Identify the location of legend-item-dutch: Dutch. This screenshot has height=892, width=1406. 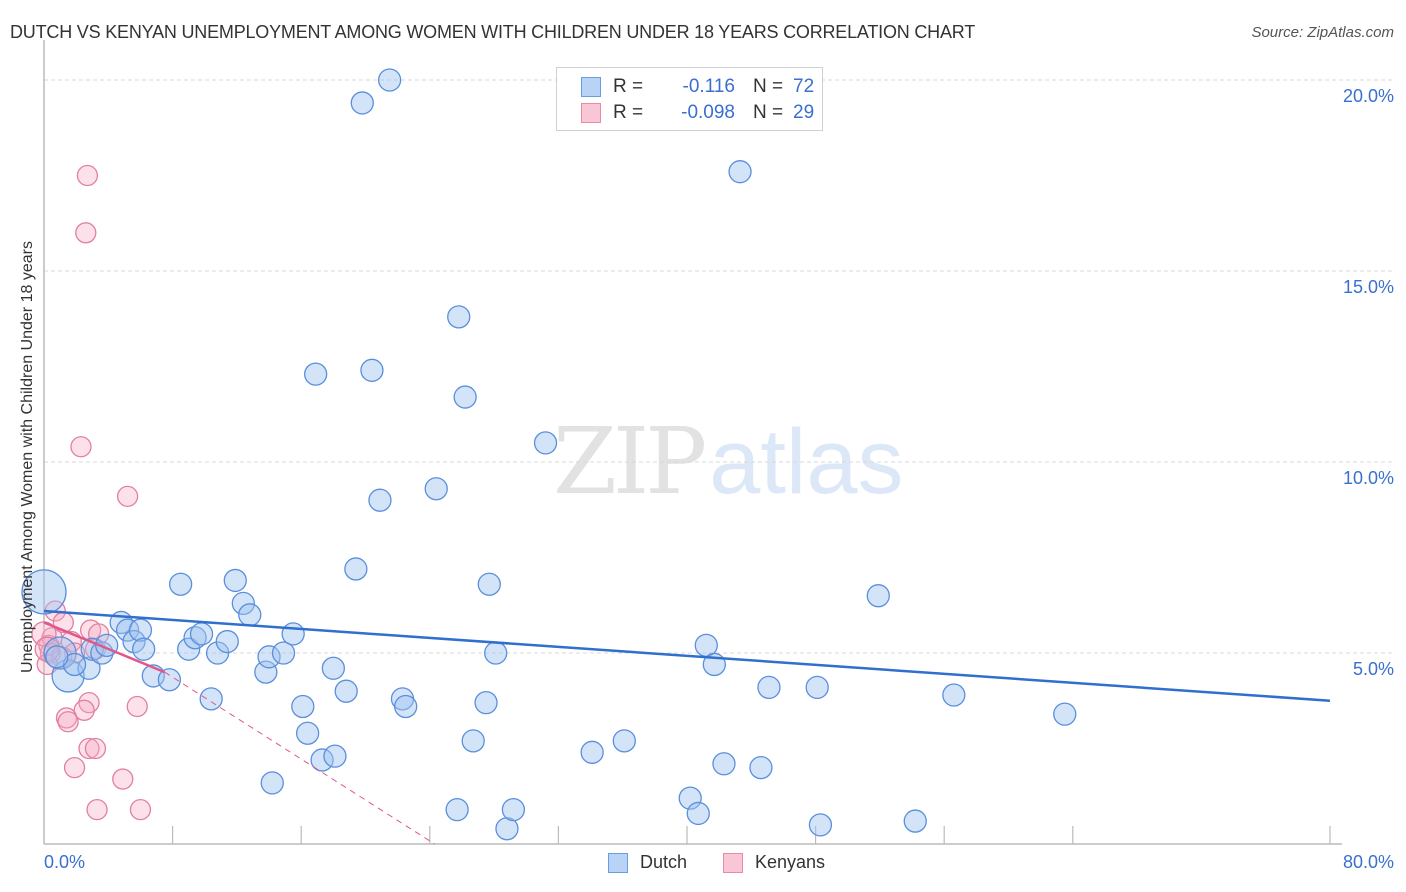
(647, 862).